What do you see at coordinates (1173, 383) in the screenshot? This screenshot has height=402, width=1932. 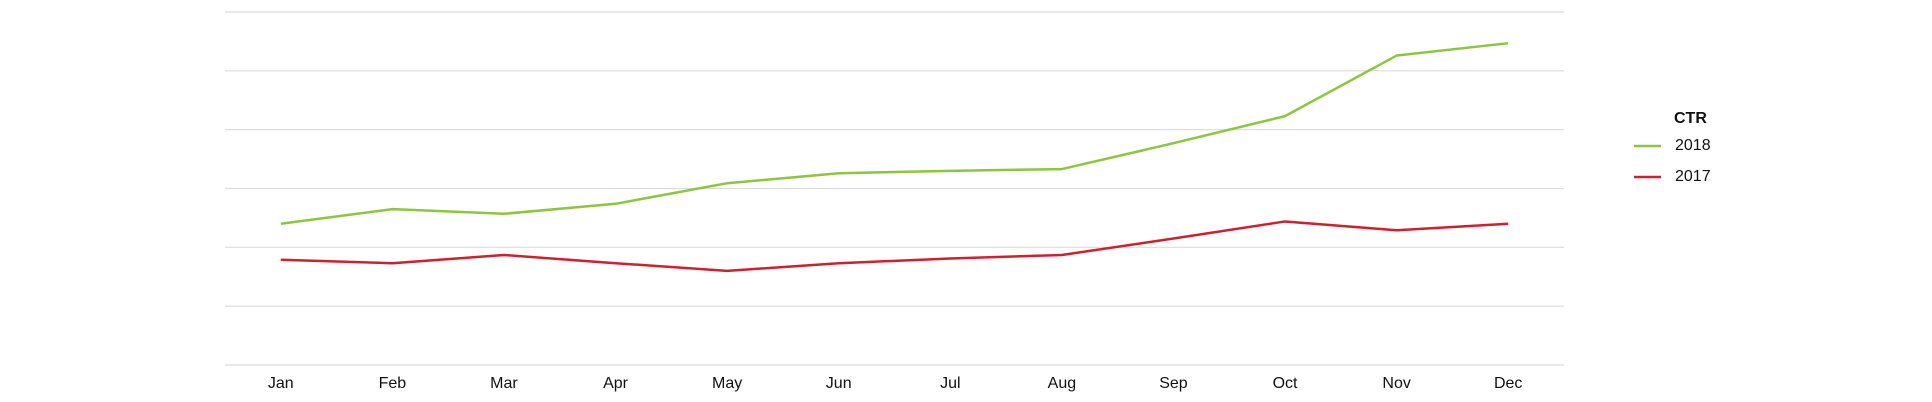 I see `x-tick-label: Sep` at bounding box center [1173, 383].